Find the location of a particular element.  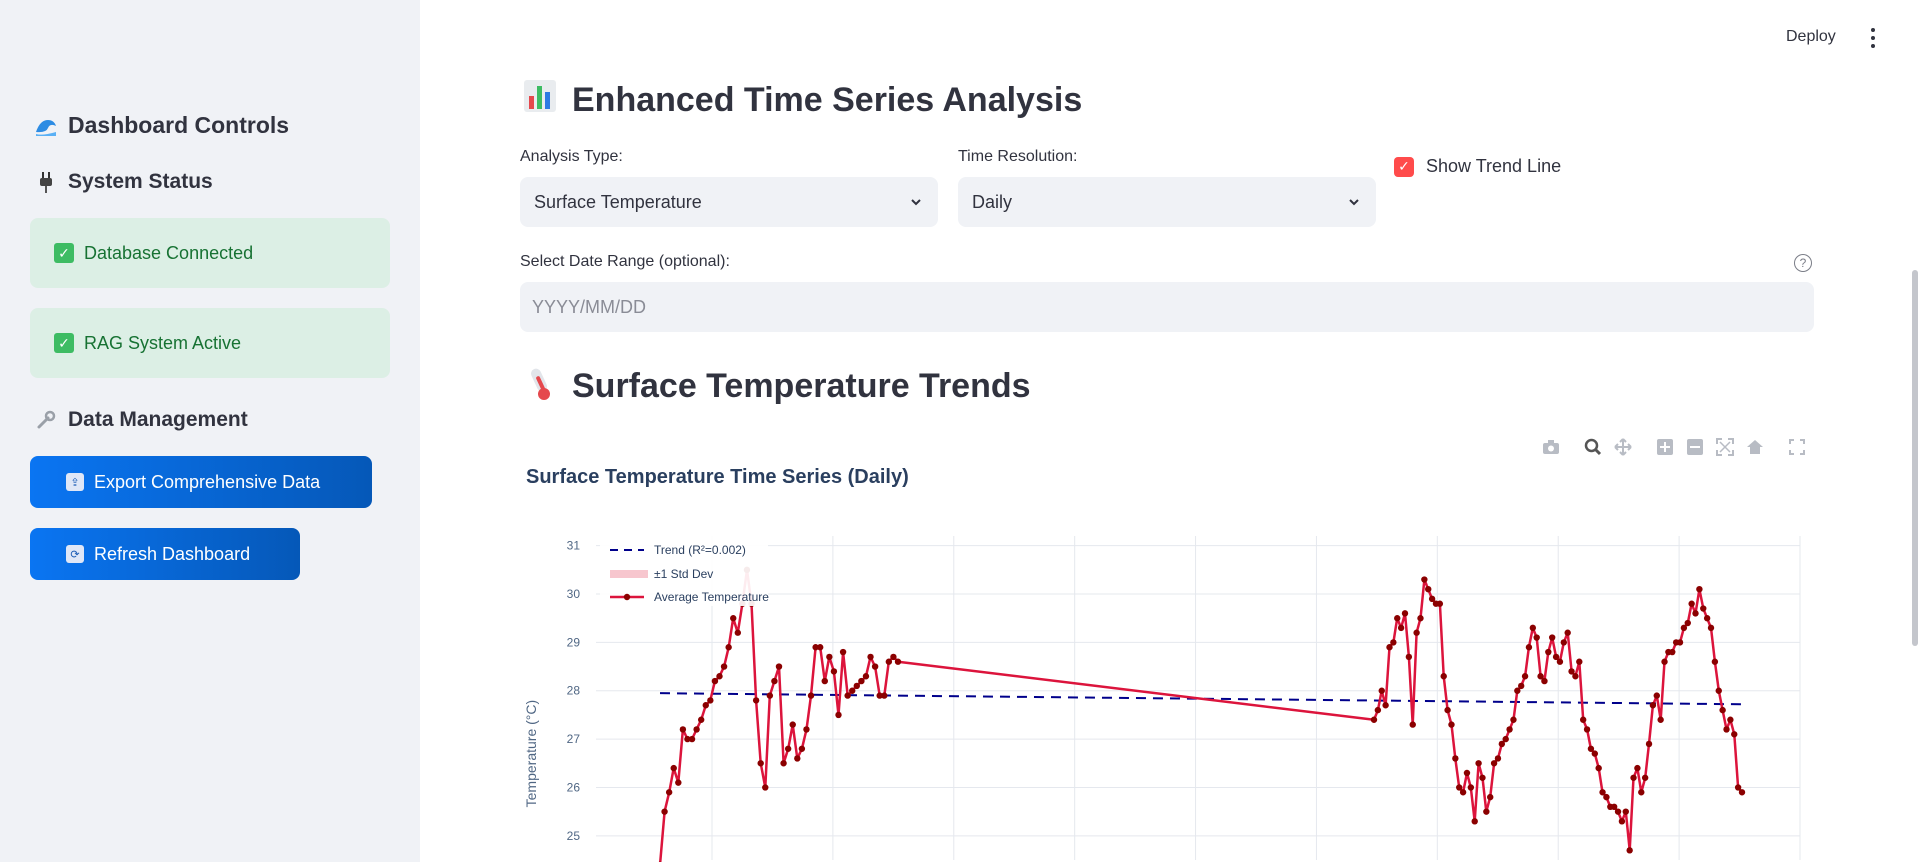

page-title-text: Enhanced Time Series Analysis is located at coordinates (827, 100).